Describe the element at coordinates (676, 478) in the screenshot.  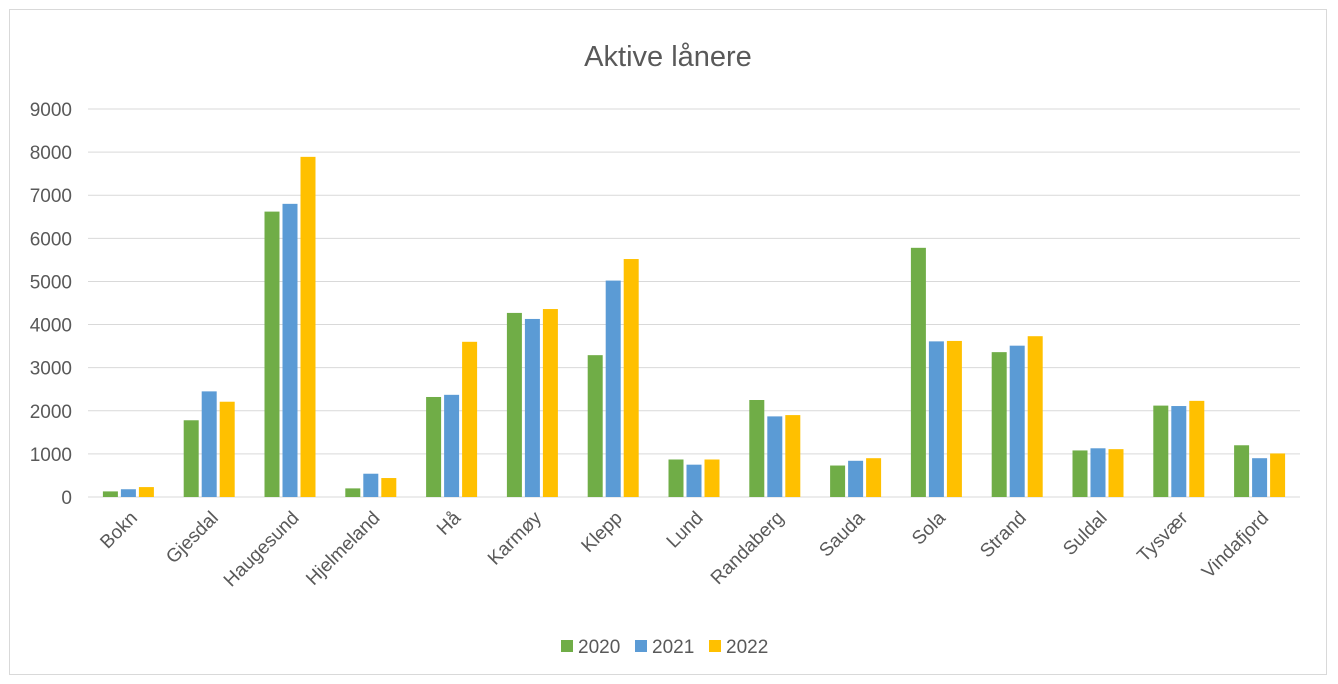
I see `bar-2020-lund` at that location.